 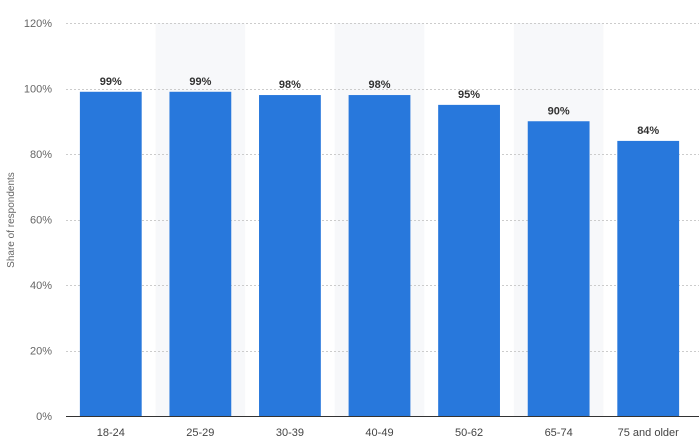 I want to click on x-tick-label: 50-62, so click(x=469, y=433).